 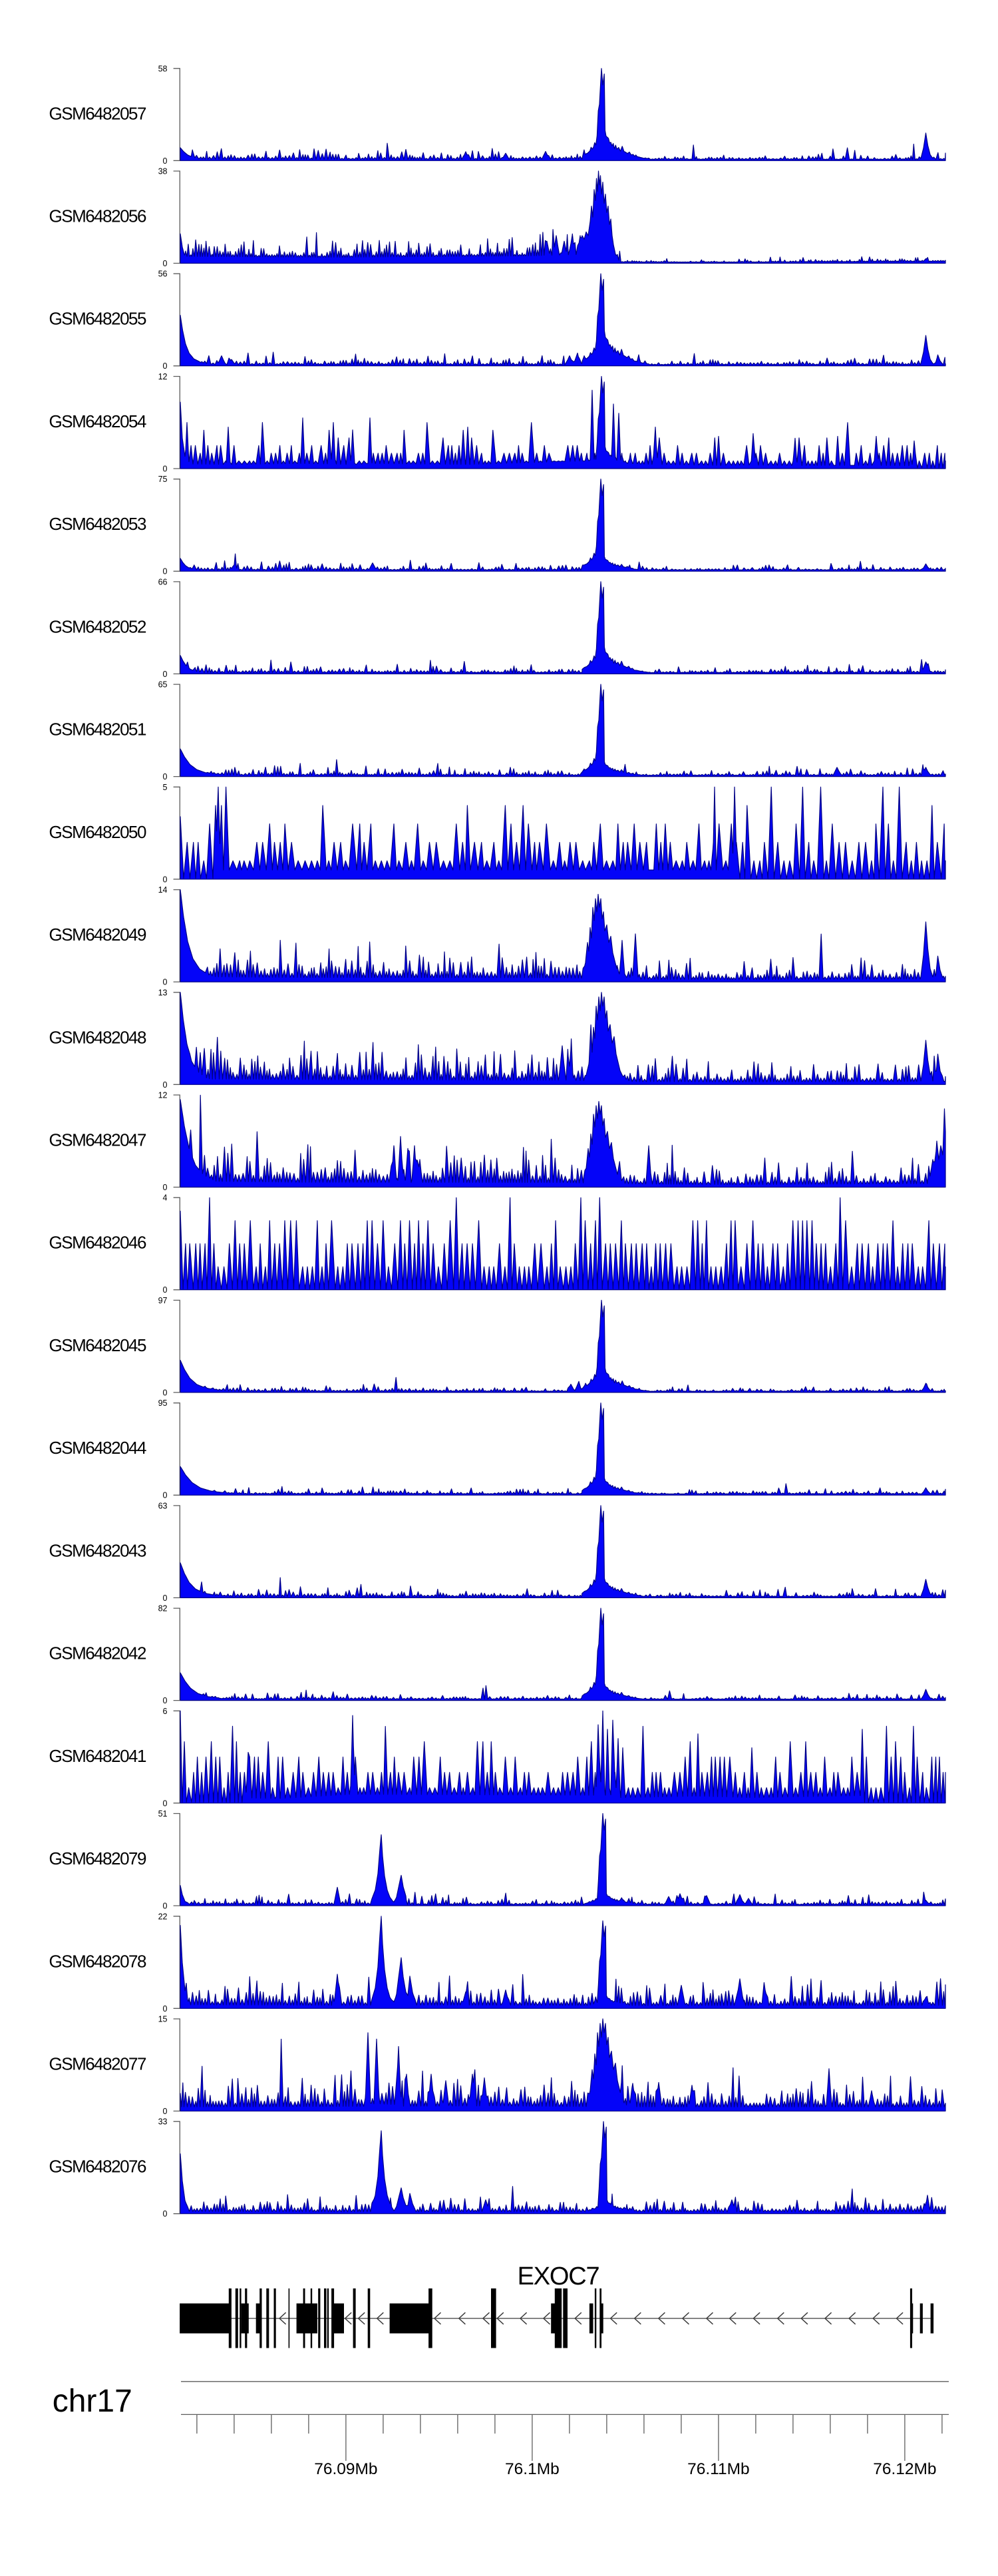 I want to click on svg-text: 76.11Mb, so click(x=718, y=2469).